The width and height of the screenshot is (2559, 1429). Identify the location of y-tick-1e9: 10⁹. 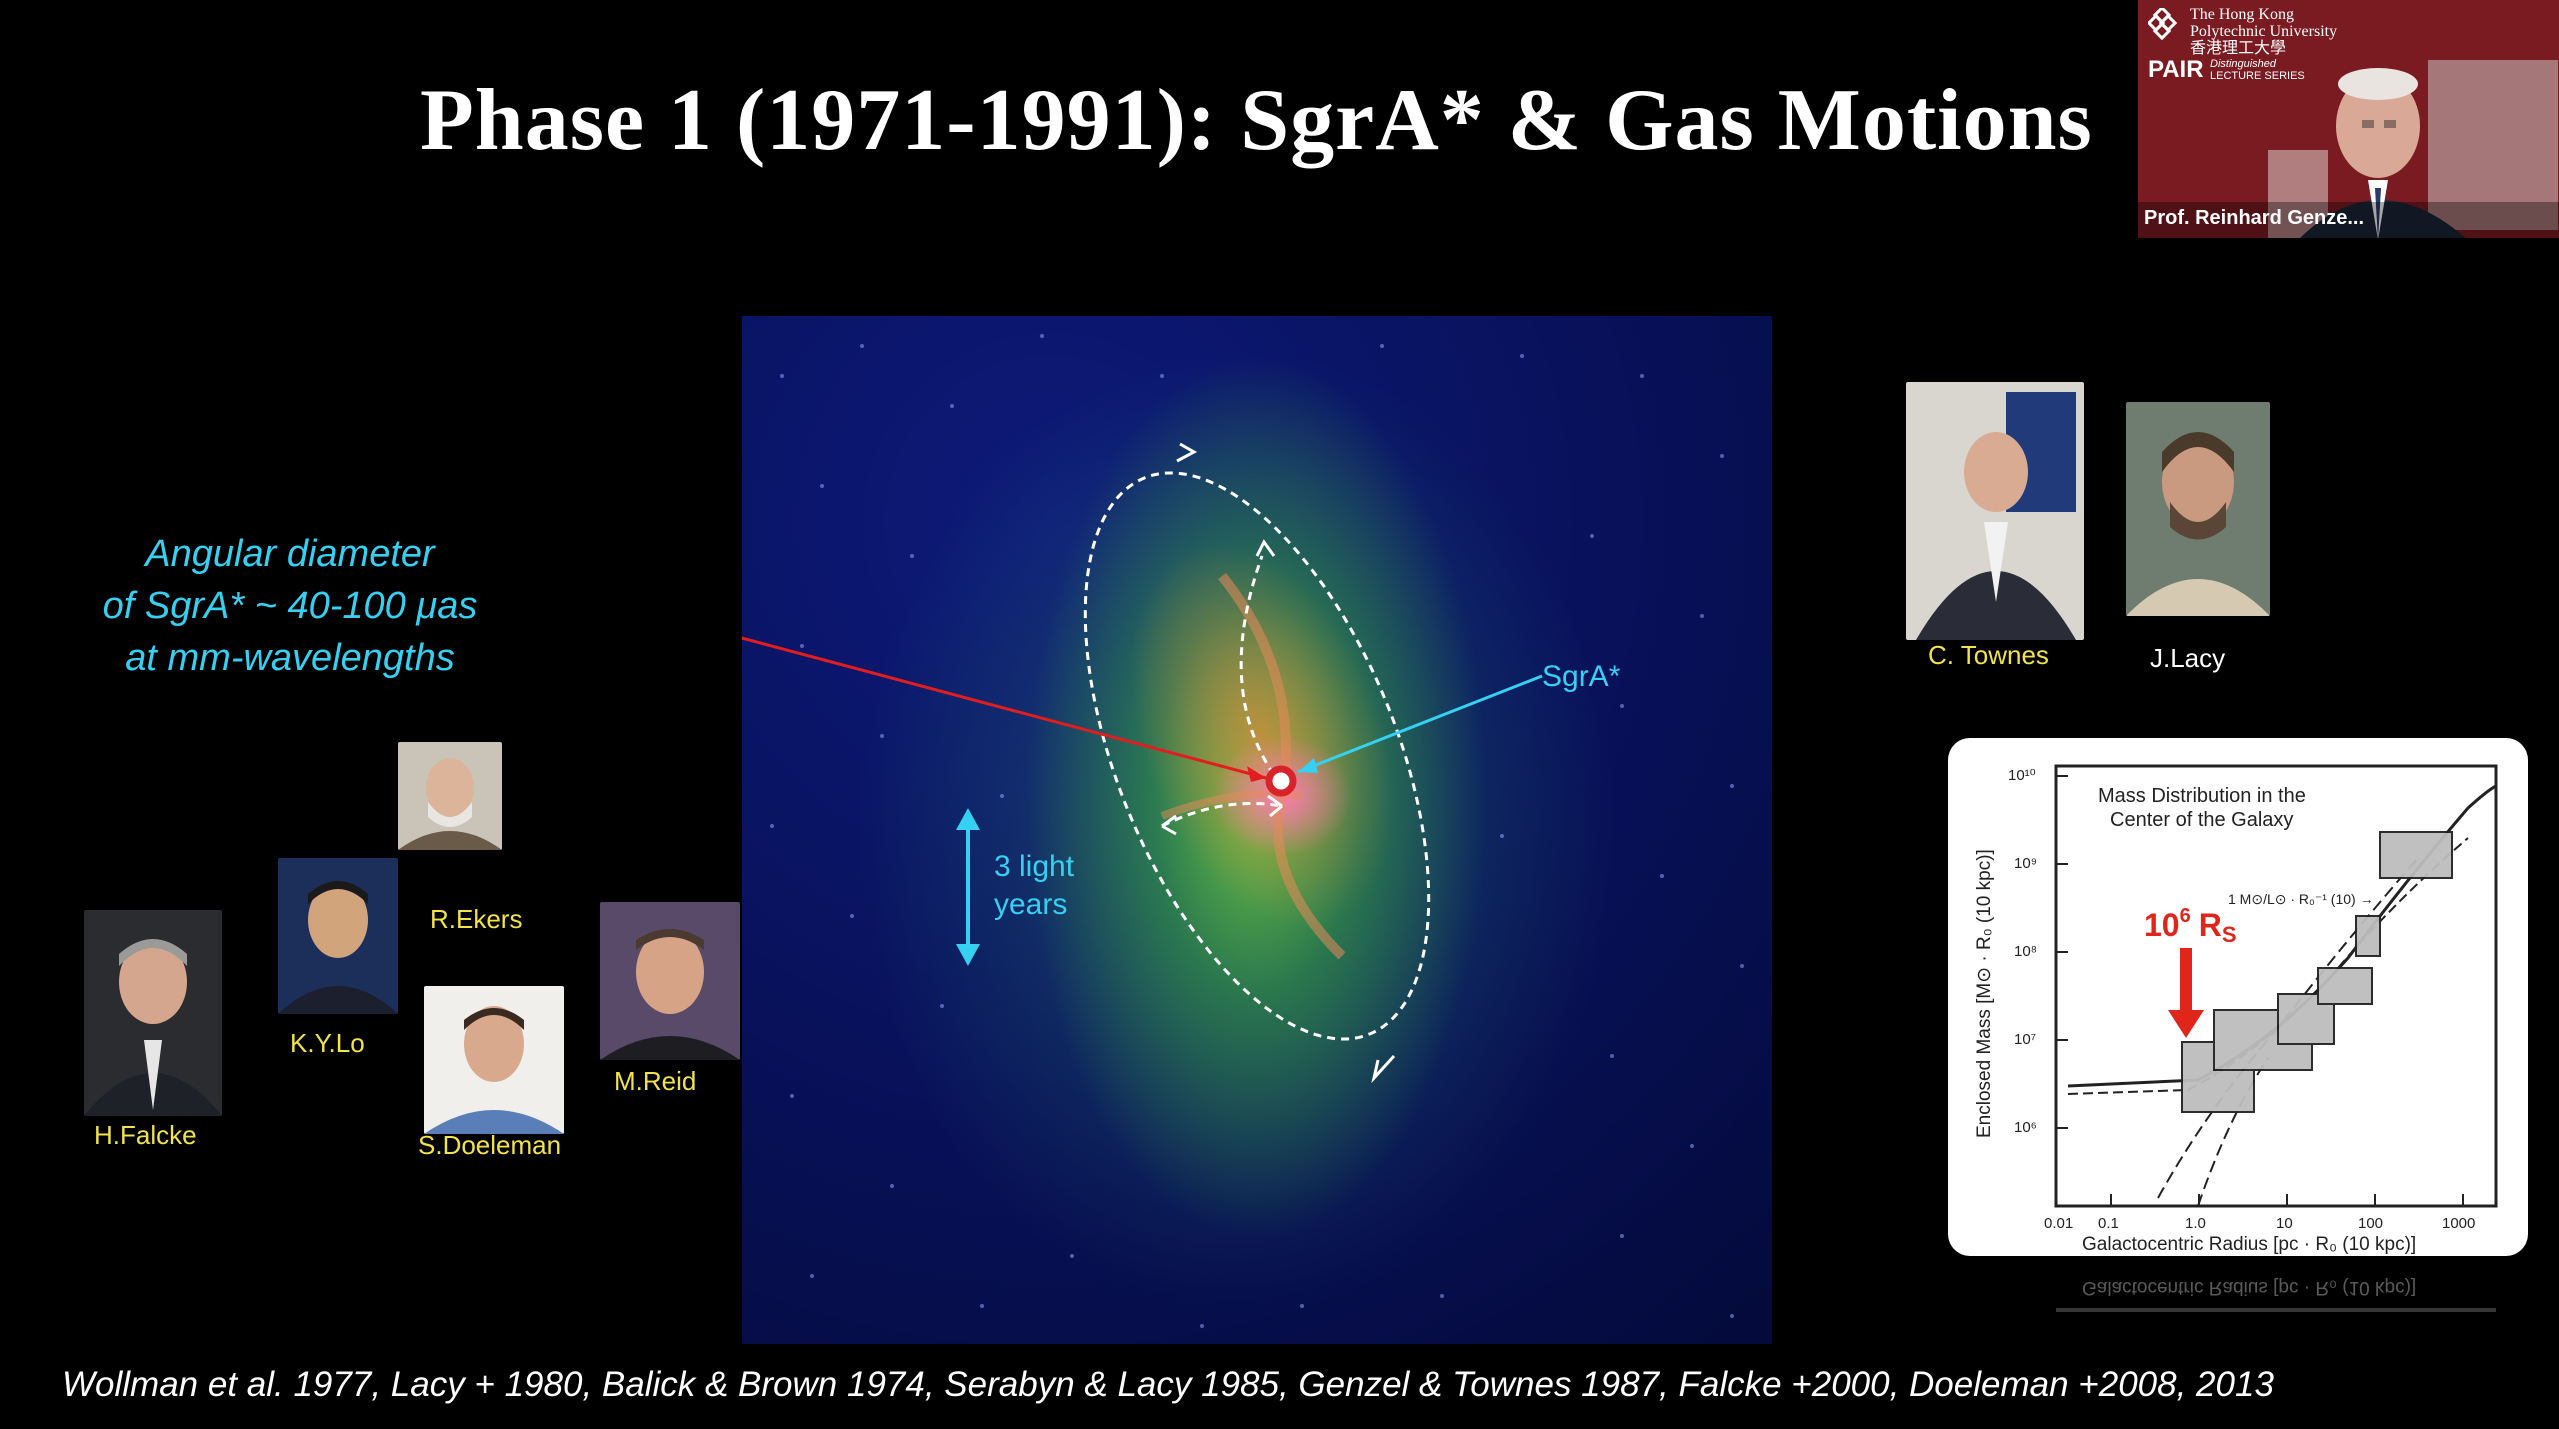
(2025, 863).